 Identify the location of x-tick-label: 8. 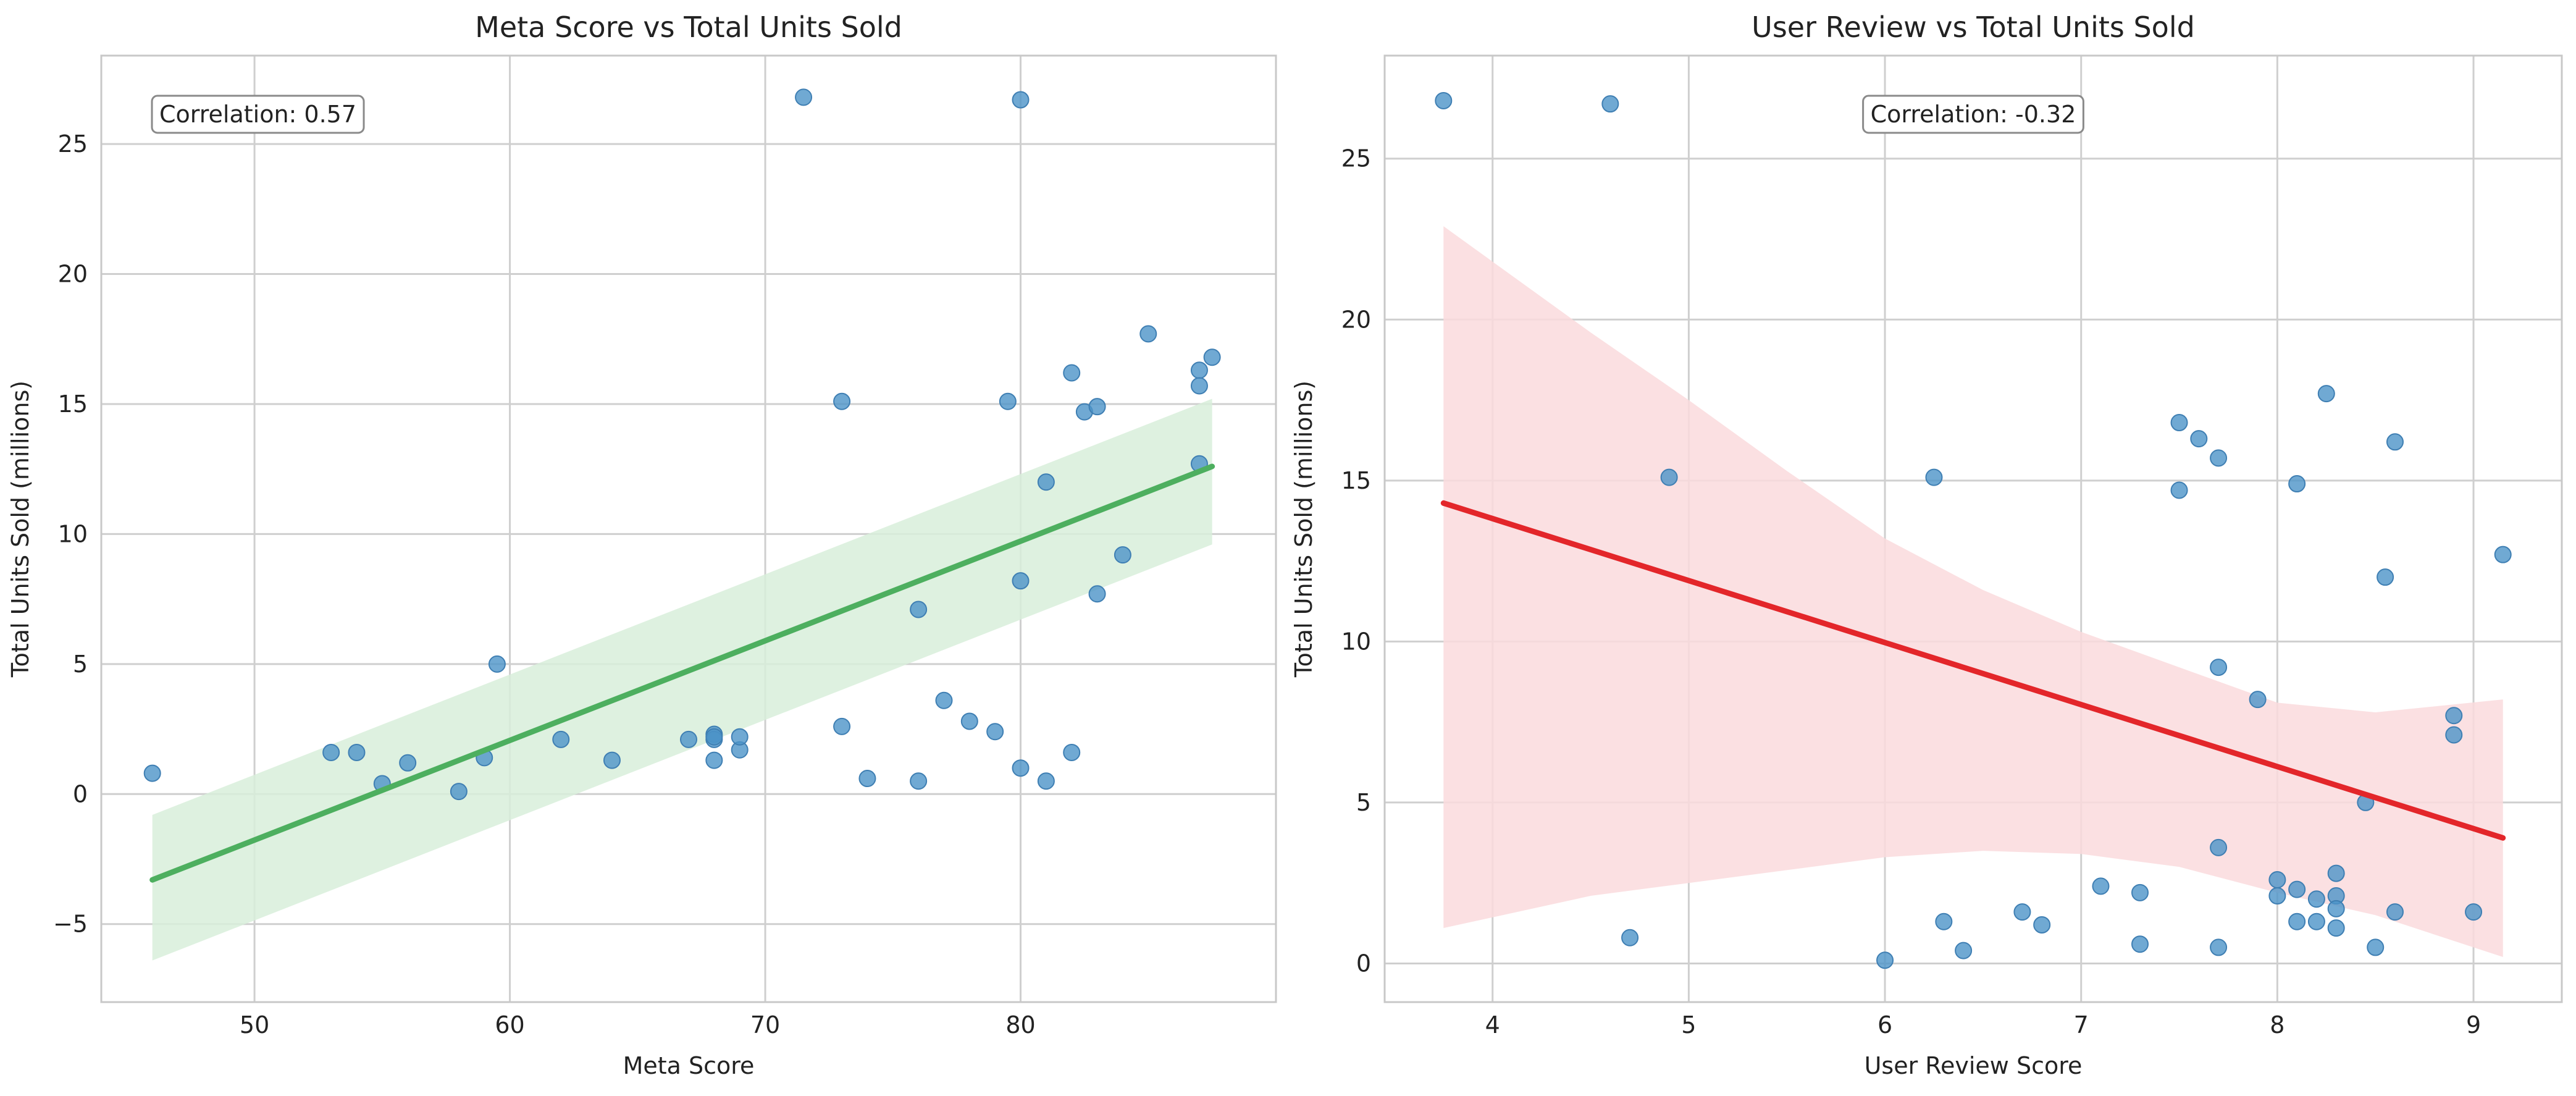
(2277, 1025).